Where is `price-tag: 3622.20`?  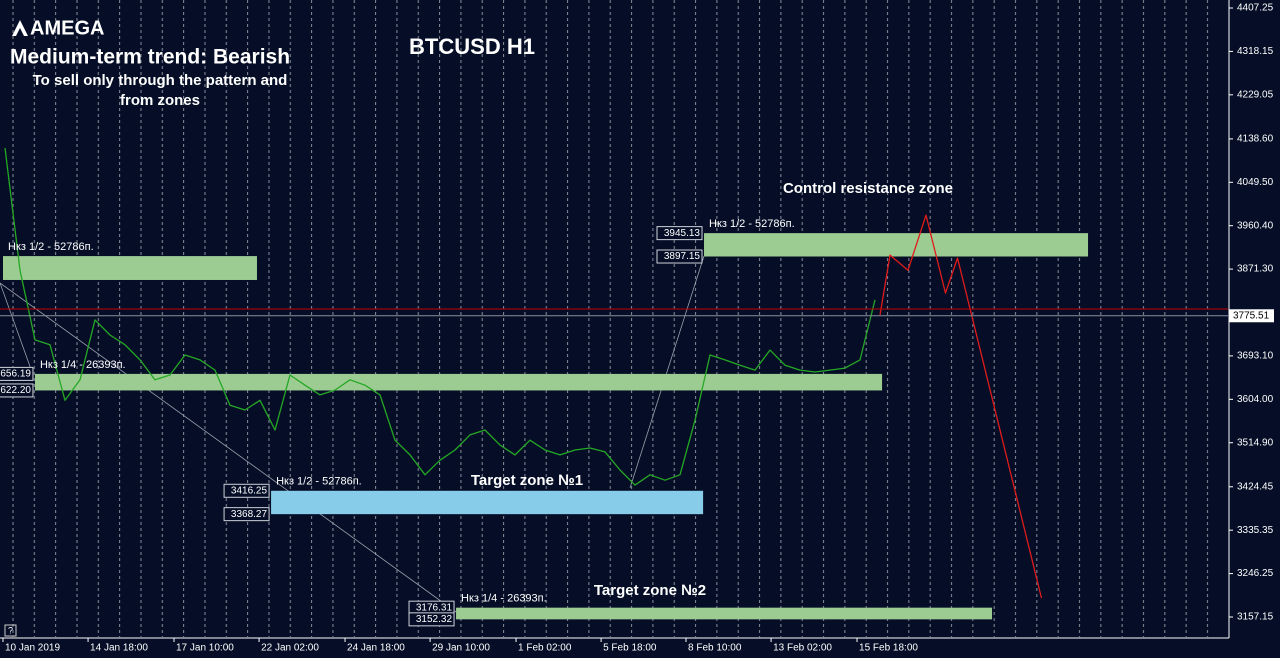
price-tag: 3622.20 is located at coordinates (15, 390).